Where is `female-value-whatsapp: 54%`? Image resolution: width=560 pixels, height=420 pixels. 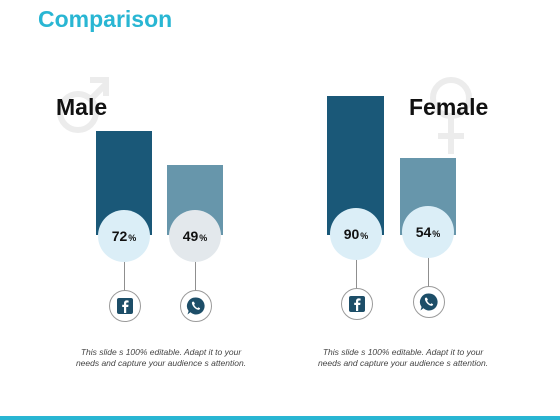 female-value-whatsapp: 54% is located at coordinates (428, 232).